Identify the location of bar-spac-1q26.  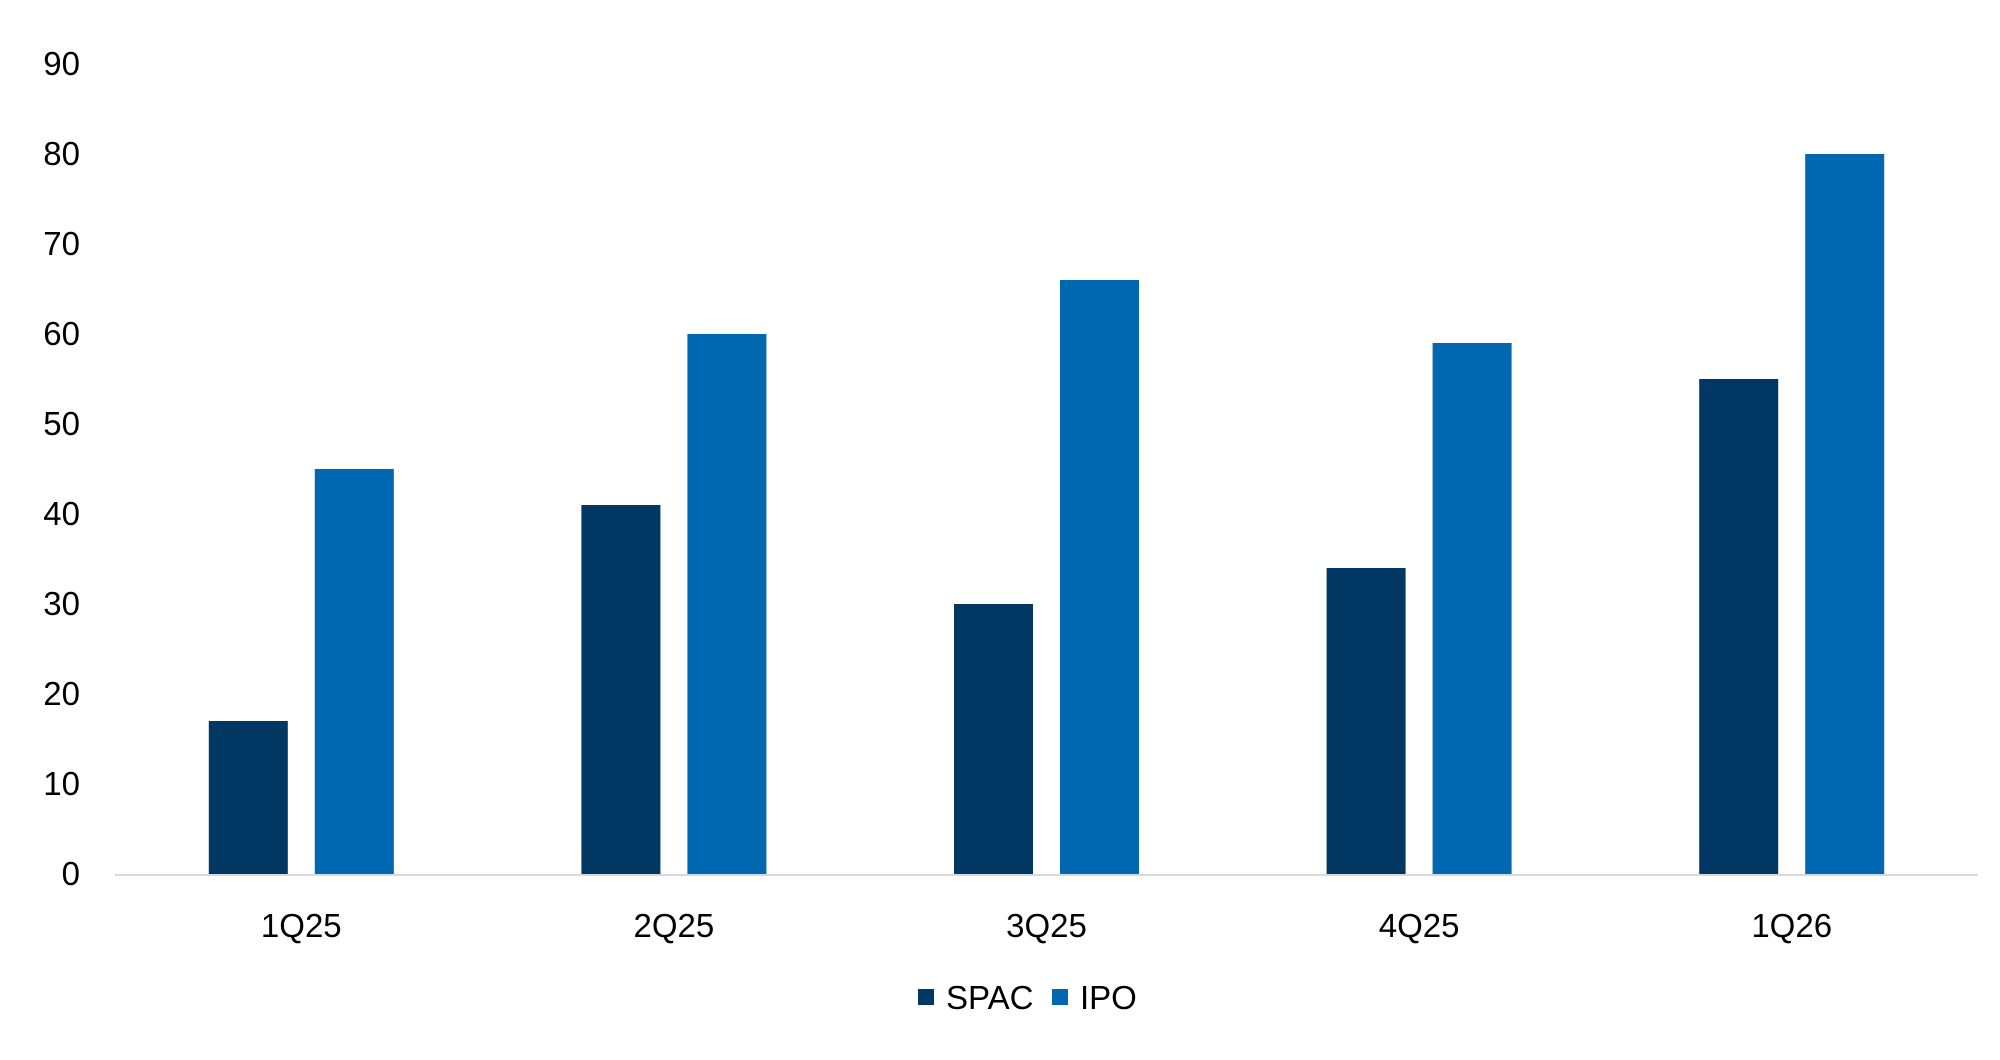
(1739, 626).